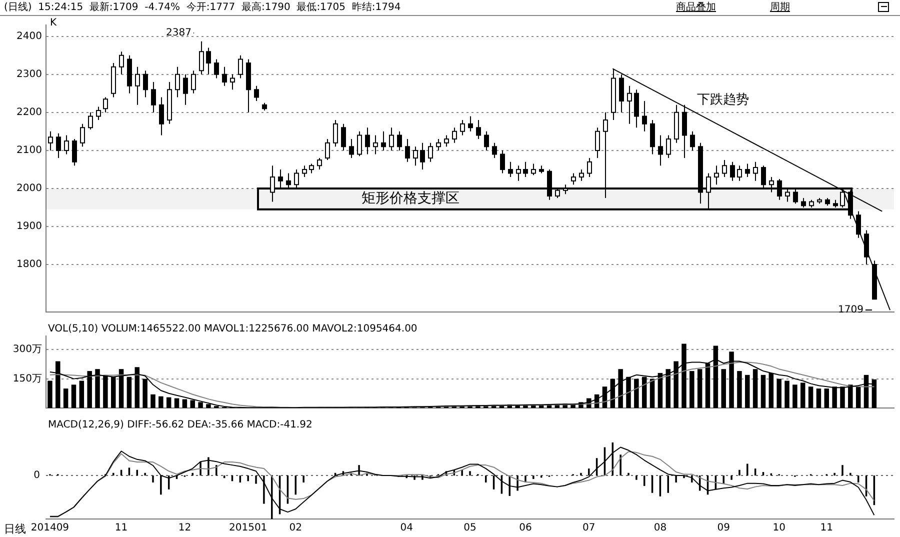 This screenshot has width=900, height=537. Describe the element at coordinates (29, 264) in the screenshot. I see `y-tick-label: 1800` at that location.